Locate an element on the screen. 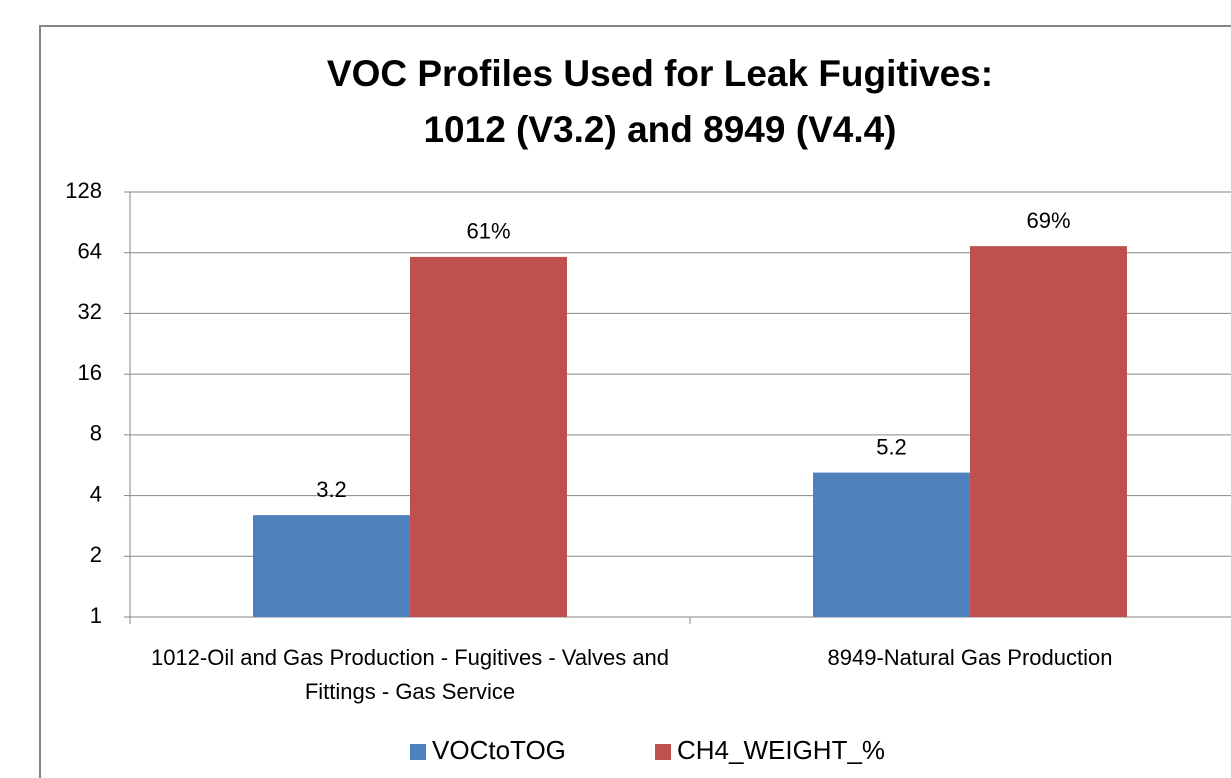 The width and height of the screenshot is (1231, 778). legend-label: VOCtoTOG is located at coordinates (499, 750).